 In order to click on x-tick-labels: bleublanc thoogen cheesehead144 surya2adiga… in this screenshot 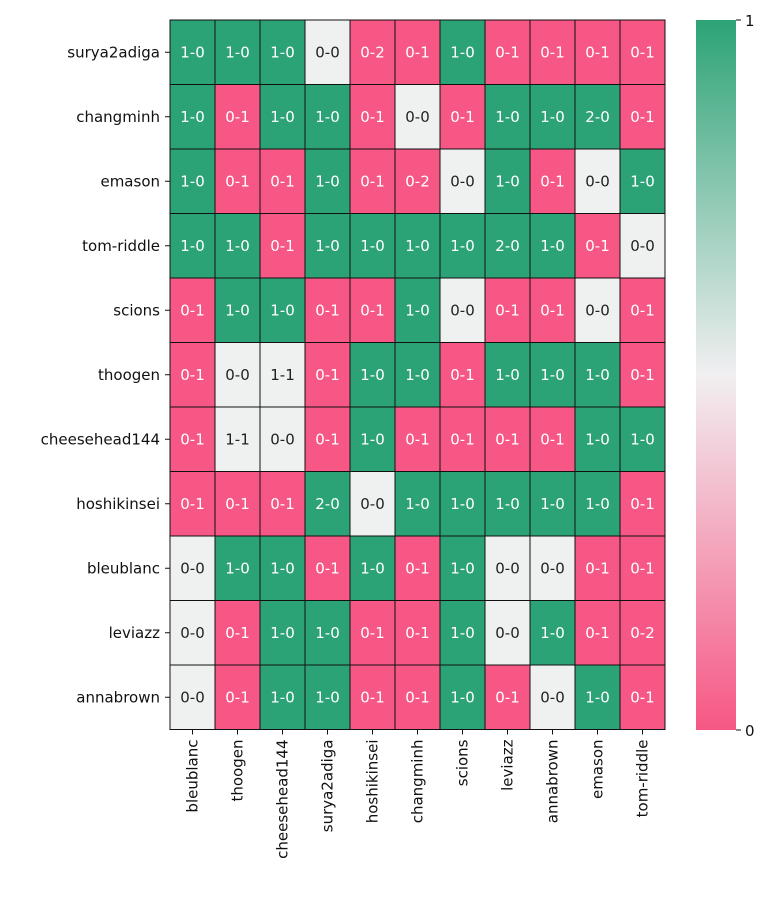, I will do `click(417, 794)`.